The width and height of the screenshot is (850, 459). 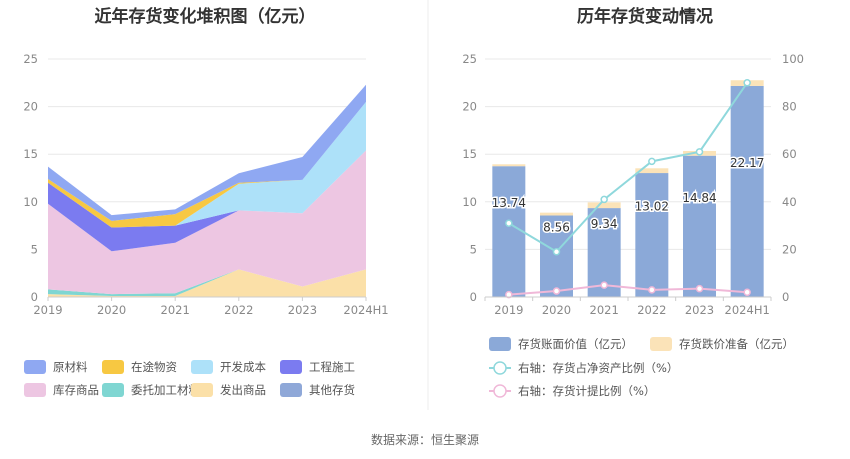 I want to click on legend-swatch-book-value, so click(x=500, y=344).